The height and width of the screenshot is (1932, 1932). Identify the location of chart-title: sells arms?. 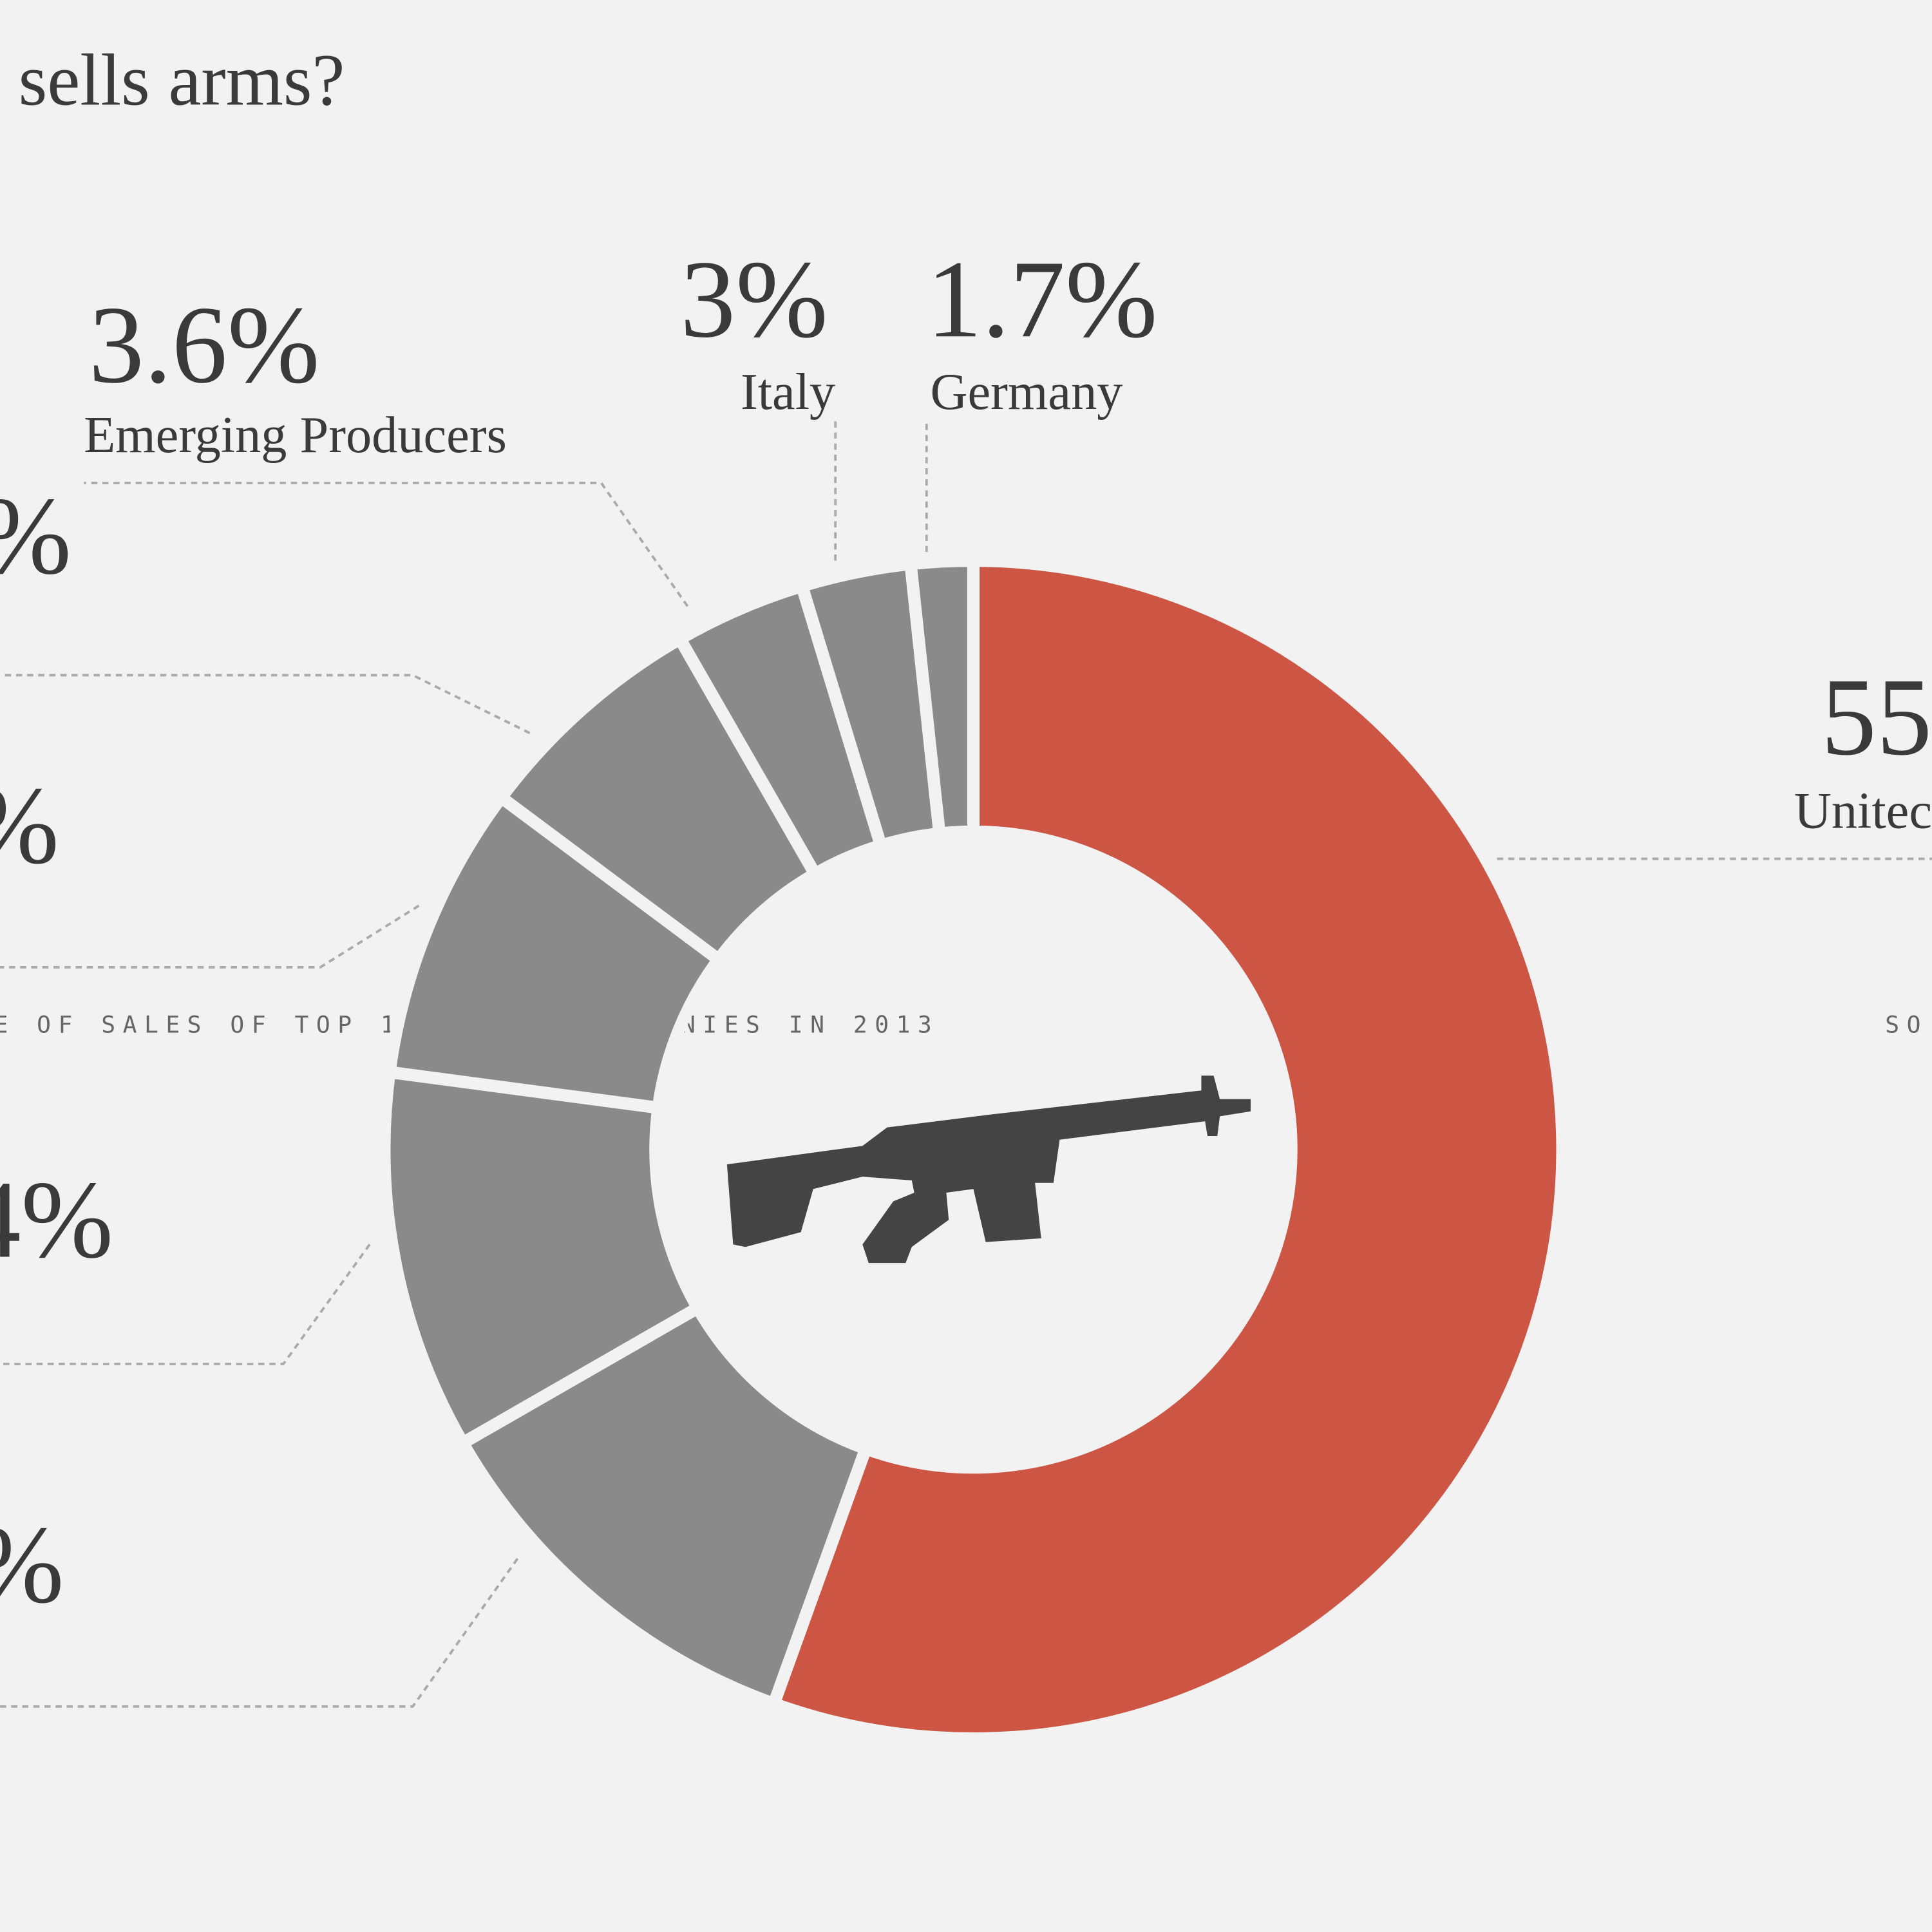
(182, 80).